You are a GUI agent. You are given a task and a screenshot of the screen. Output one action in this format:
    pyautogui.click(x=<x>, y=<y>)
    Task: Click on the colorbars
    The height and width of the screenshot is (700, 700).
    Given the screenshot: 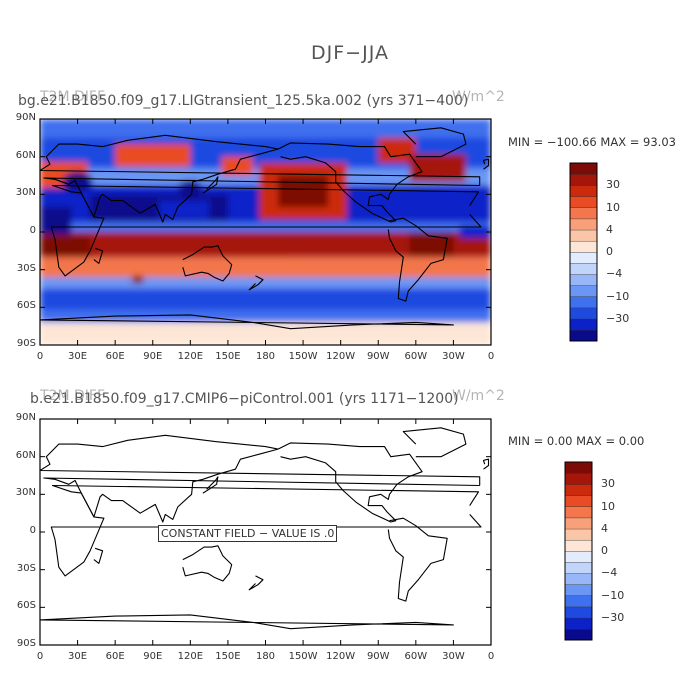 What is the action you would take?
    pyautogui.click(x=581, y=401)
    